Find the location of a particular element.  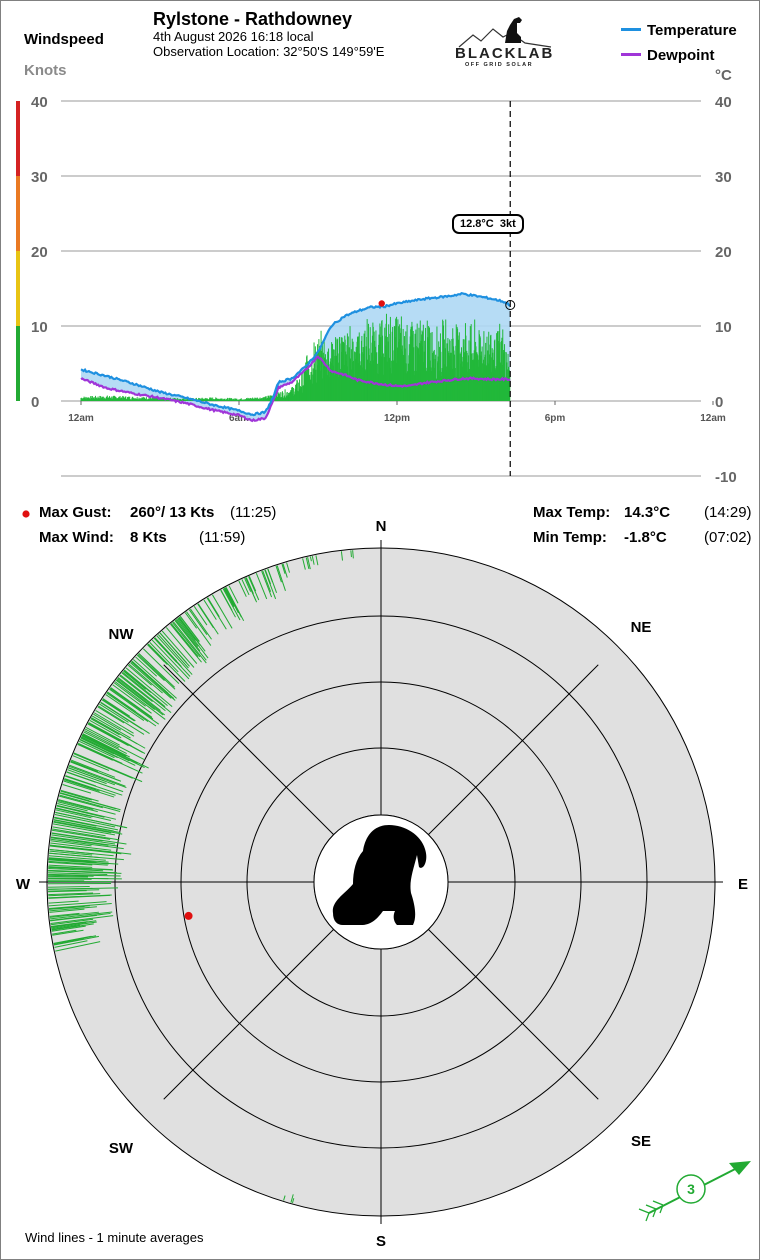

max-wind-label: Max Wind: is located at coordinates (76, 537).